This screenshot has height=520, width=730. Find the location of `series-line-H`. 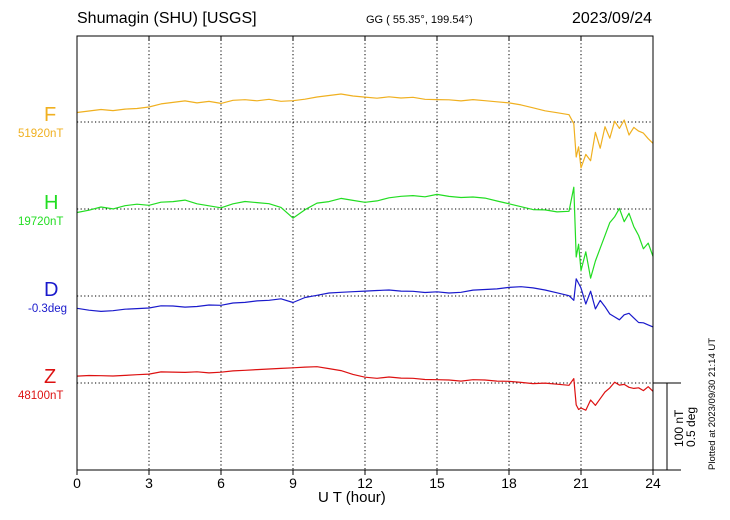

series-line-H is located at coordinates (365, 232).